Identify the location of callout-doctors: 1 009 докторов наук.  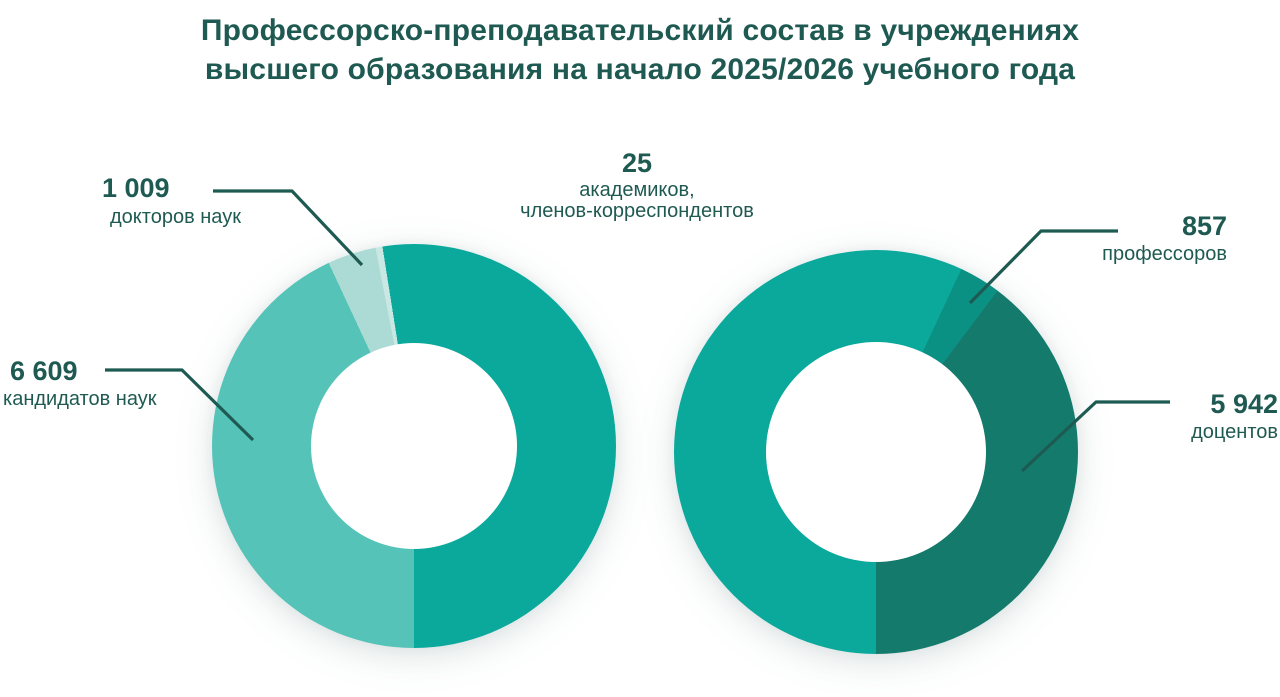
(171, 200).